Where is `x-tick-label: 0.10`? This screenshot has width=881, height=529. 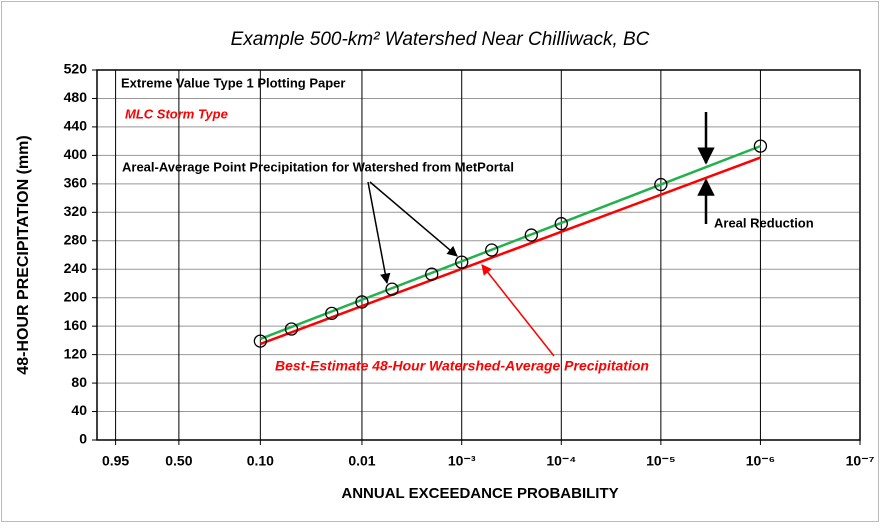
x-tick-label: 0.10 is located at coordinates (260, 461).